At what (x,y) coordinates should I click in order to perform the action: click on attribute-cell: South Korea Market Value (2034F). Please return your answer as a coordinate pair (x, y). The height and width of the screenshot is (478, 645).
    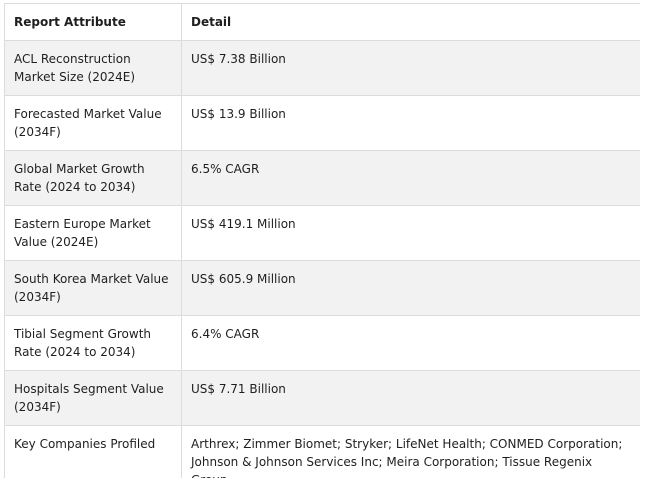
    Looking at the image, I should click on (93, 288).